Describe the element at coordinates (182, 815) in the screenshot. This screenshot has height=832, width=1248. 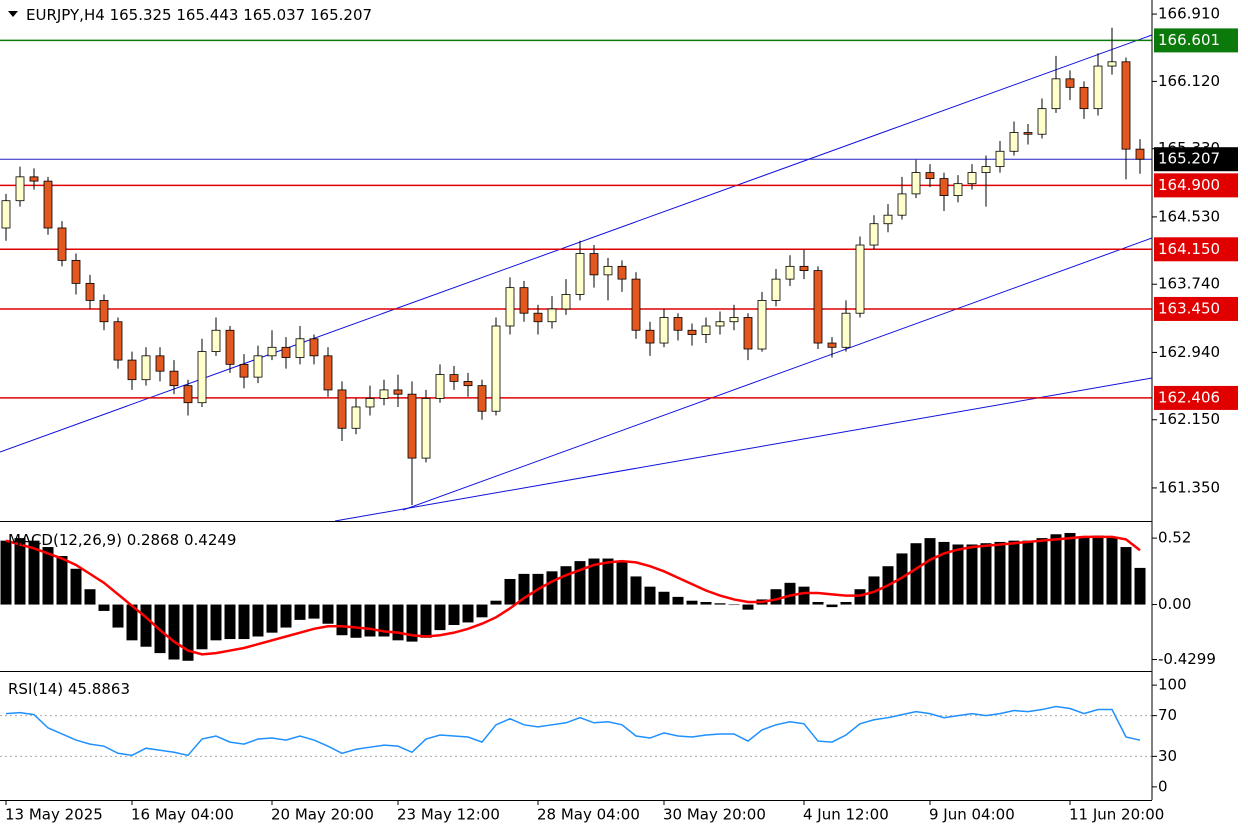
I see `x-tick-label: 16 May 04:00` at that location.